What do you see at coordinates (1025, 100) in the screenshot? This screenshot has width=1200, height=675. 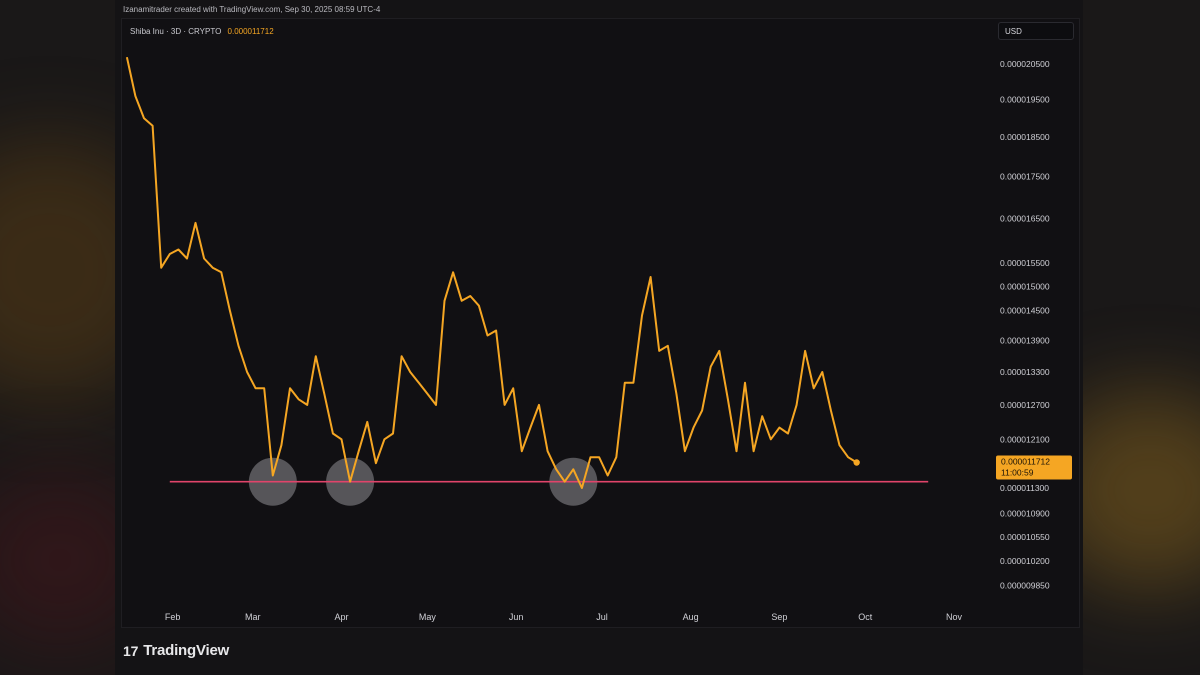 I see `y-tick-label: 0.000019500` at bounding box center [1025, 100].